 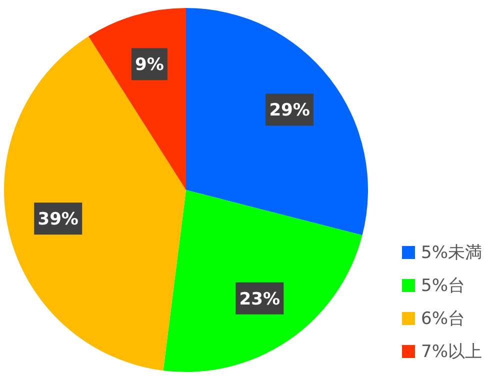 I want to click on legend-label: 5%未満, so click(x=451, y=252).